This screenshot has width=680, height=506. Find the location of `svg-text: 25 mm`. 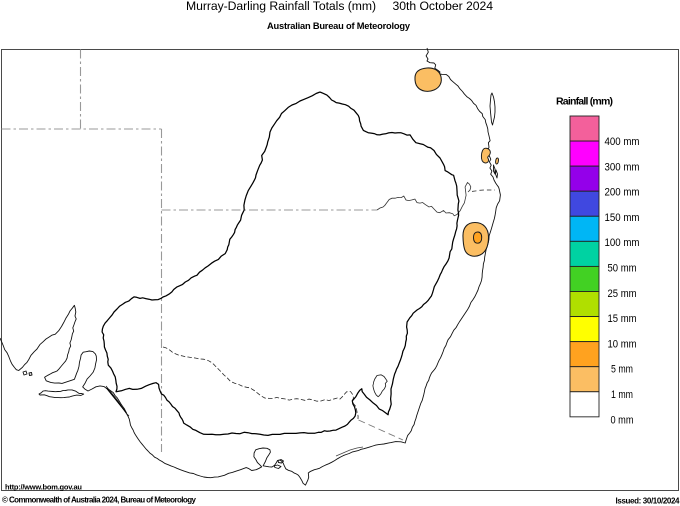

svg-text: 25 mm is located at coordinates (622, 294).